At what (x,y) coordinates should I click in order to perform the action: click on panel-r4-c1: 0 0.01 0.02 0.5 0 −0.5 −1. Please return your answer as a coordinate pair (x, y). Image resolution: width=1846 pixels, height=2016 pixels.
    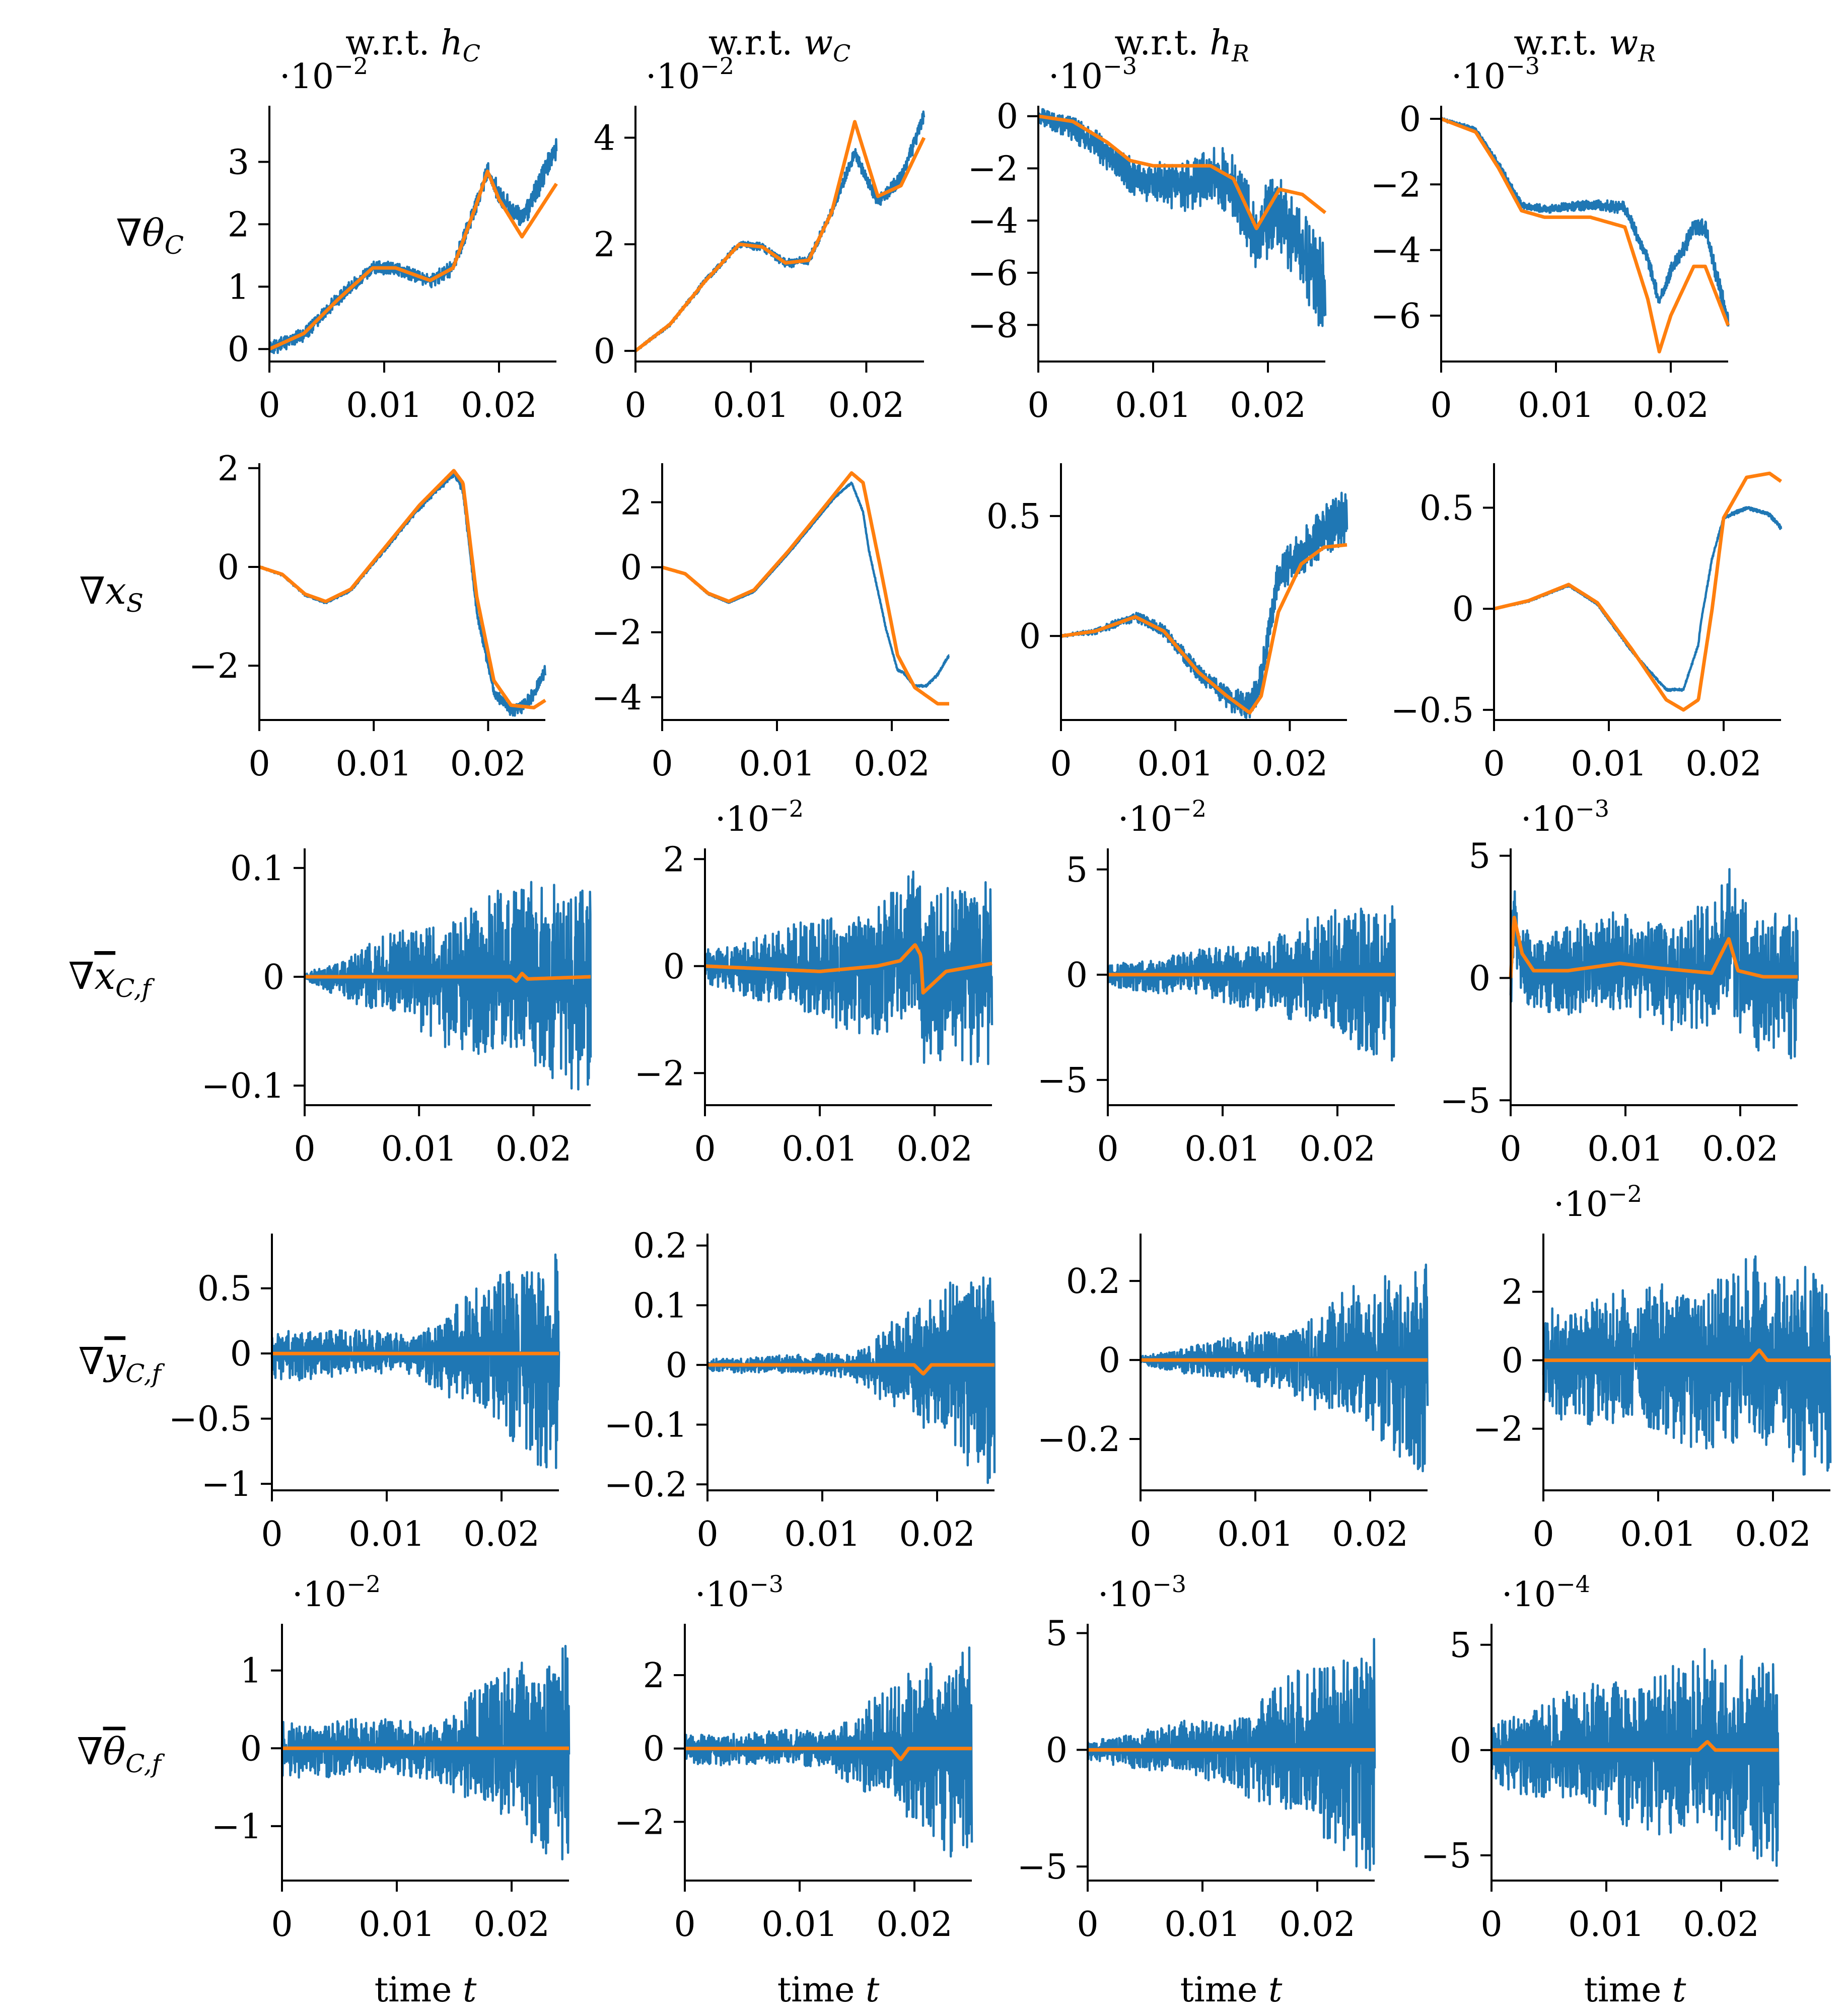
    Looking at the image, I should click on (364, 1394).